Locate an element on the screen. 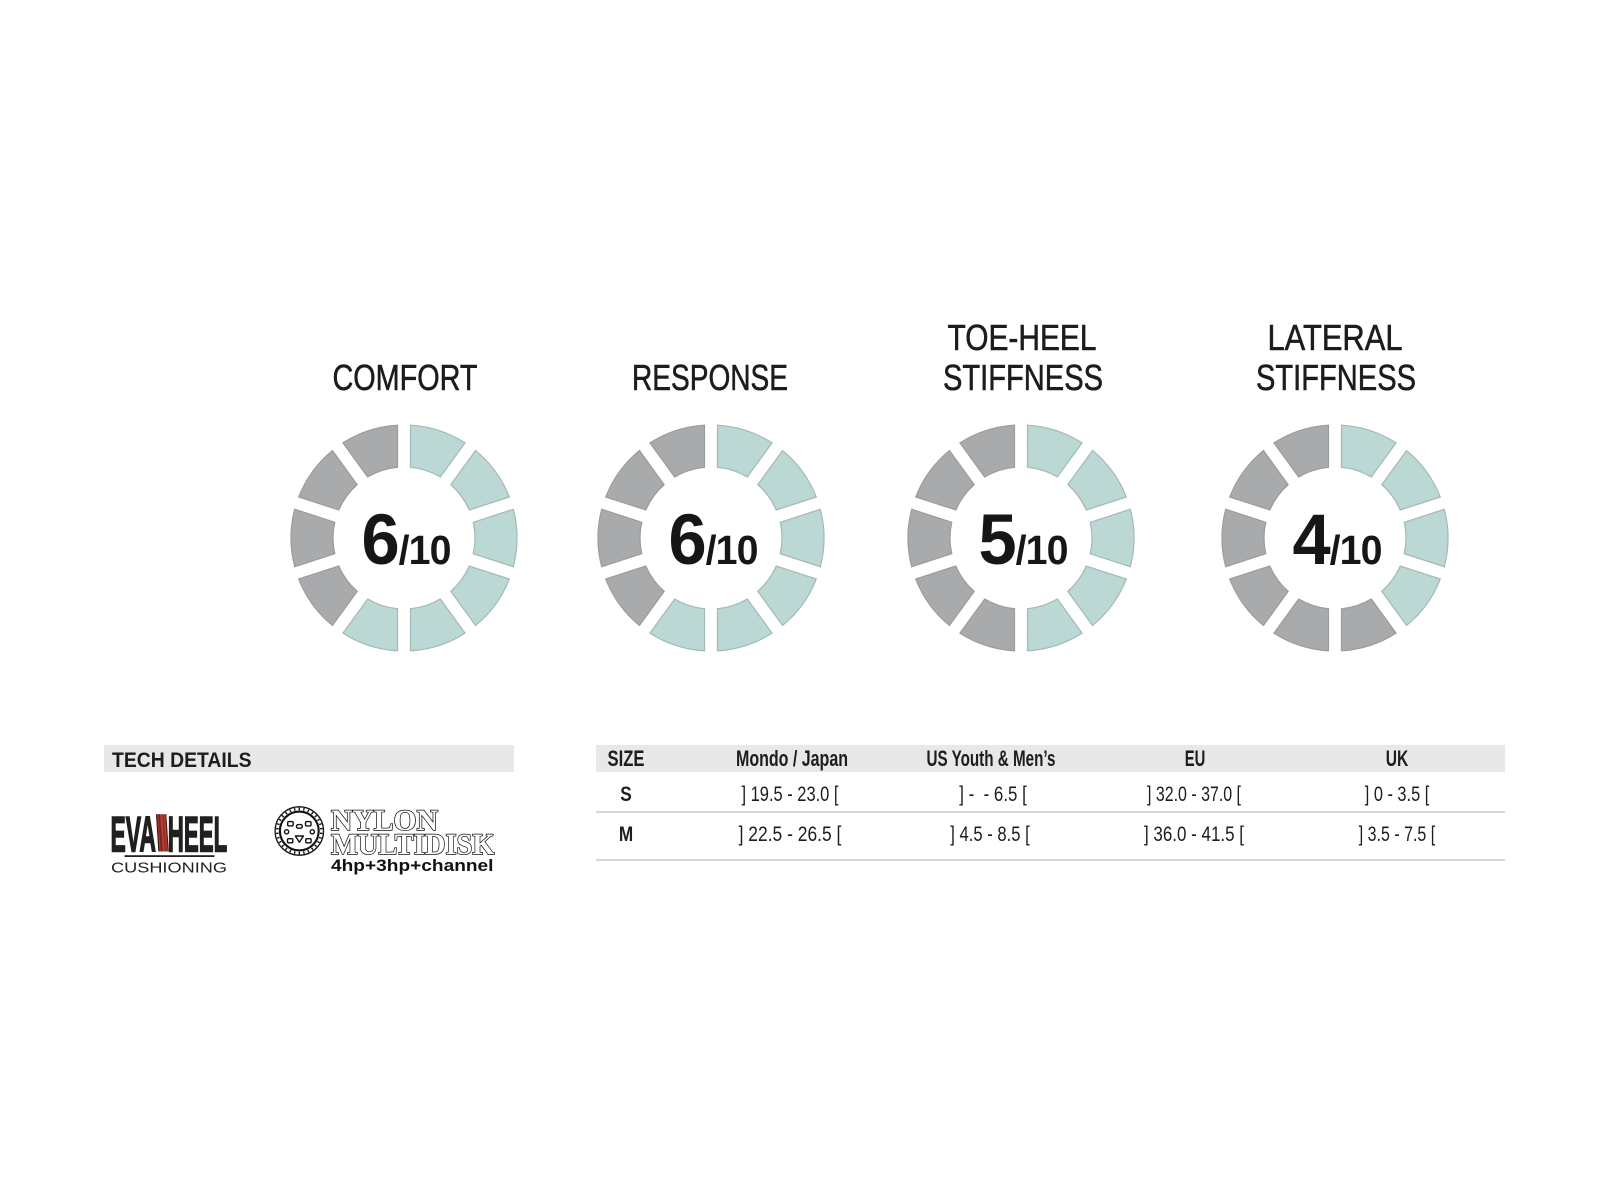 This screenshot has width=1600, height=1200. svg-text: 4hp+3hp+channel is located at coordinates (412, 866).